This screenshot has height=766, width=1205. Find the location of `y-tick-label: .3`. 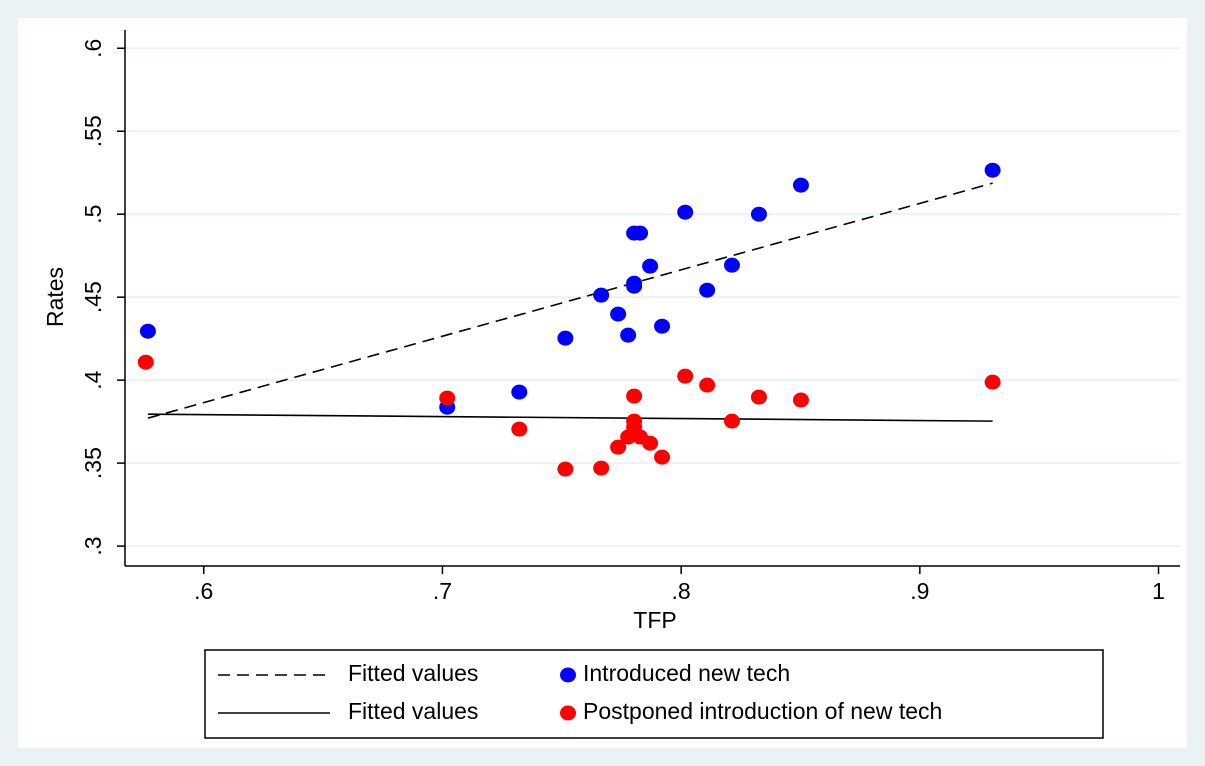

y-tick-label: .3 is located at coordinates (93, 545).